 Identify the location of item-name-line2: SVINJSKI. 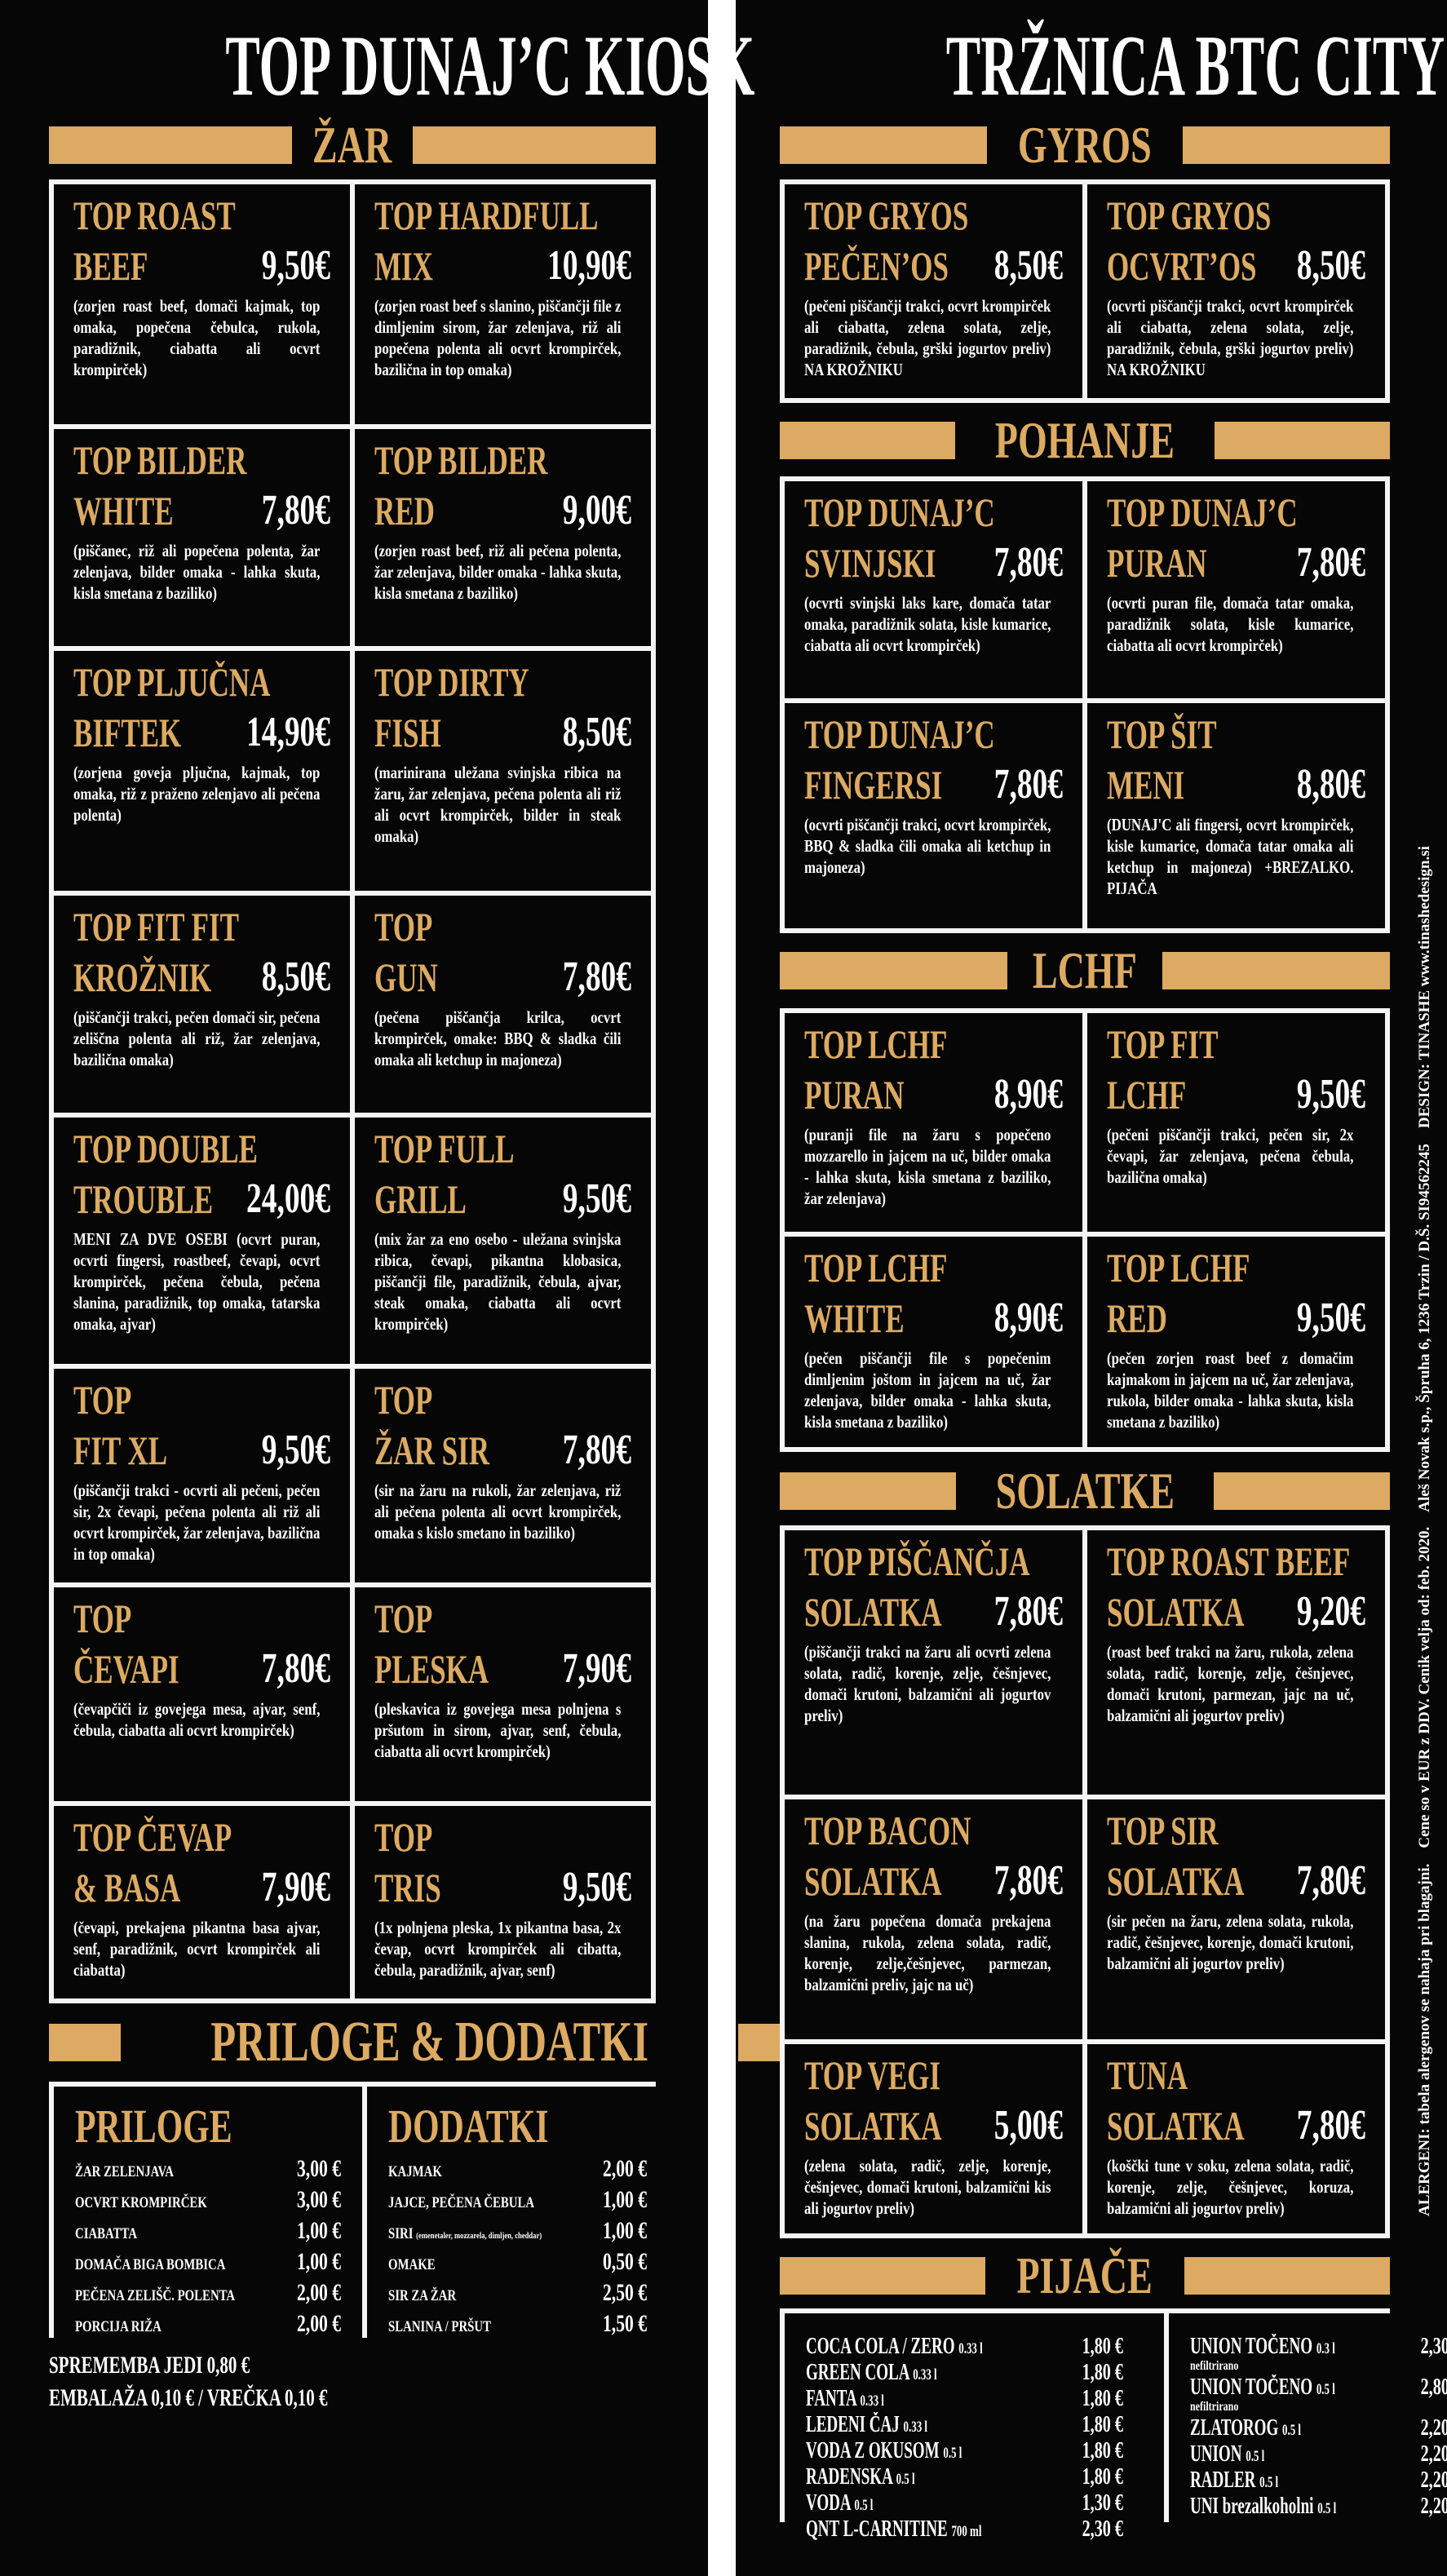
(898, 562).